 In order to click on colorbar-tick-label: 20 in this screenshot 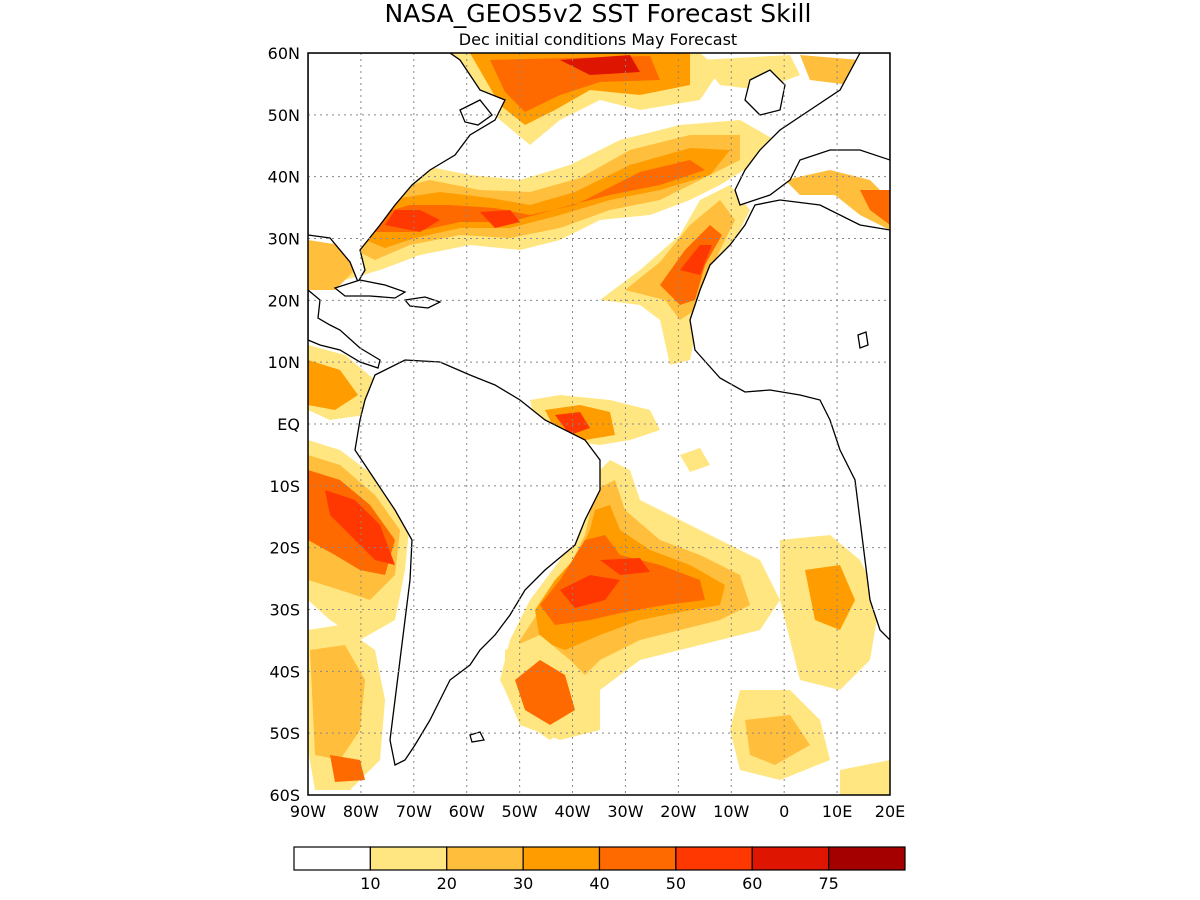, I will do `click(447, 883)`.